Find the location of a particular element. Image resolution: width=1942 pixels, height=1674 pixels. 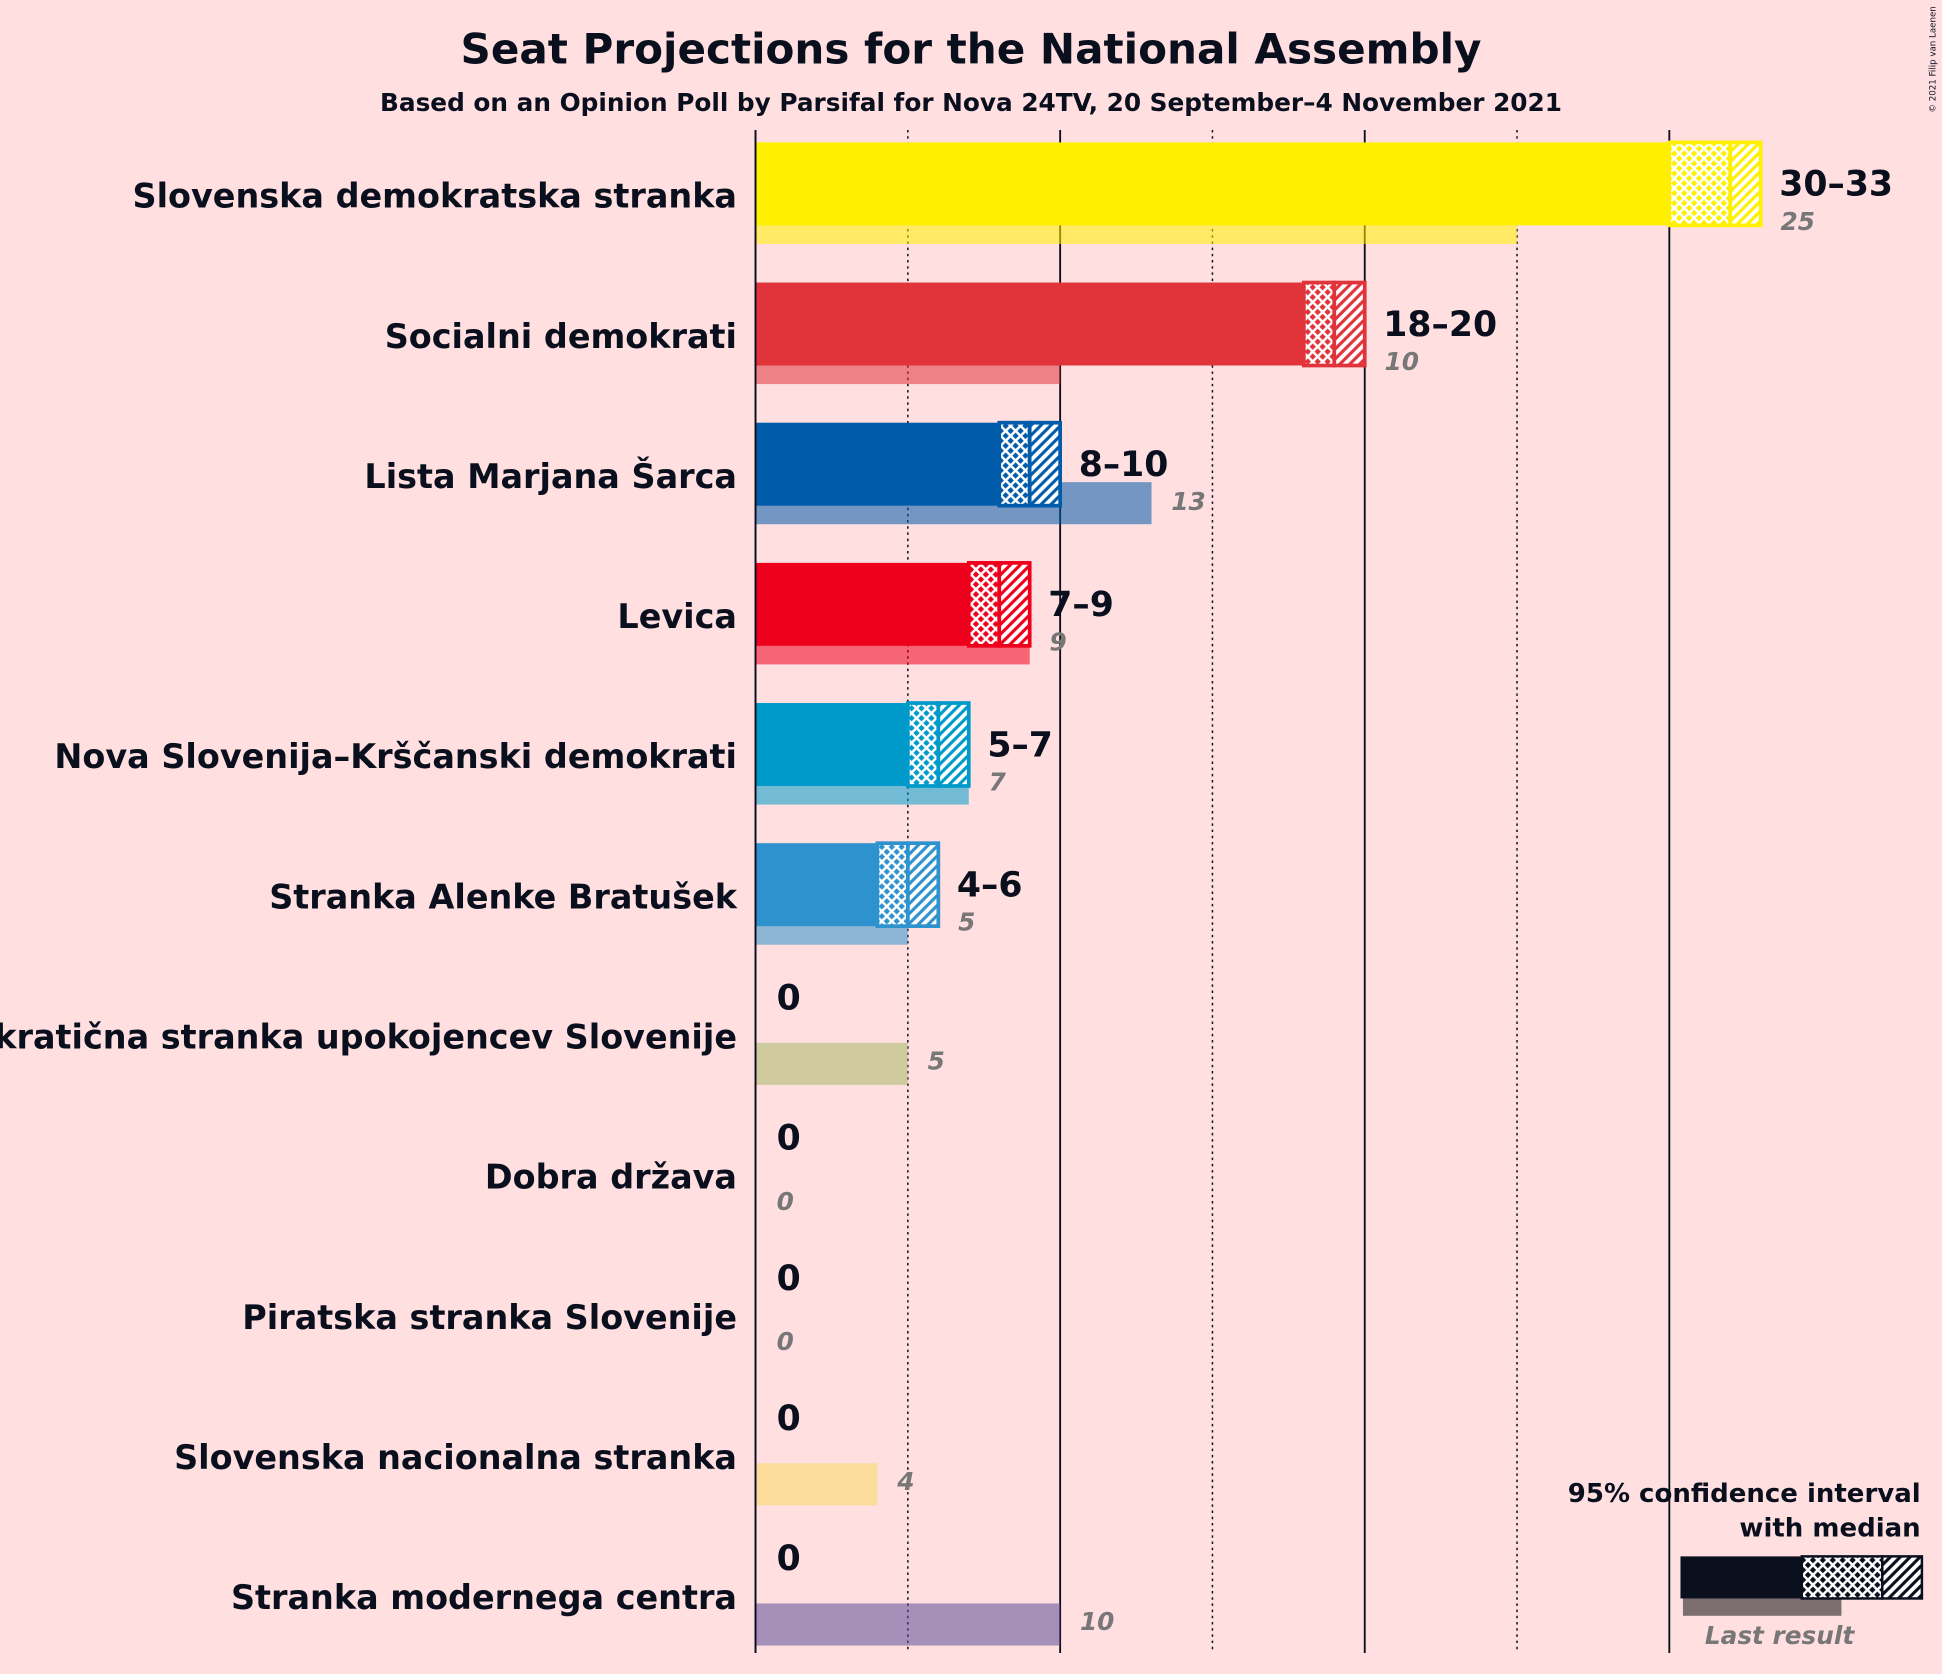

last-result-label: 9 is located at coordinates (1057, 641).